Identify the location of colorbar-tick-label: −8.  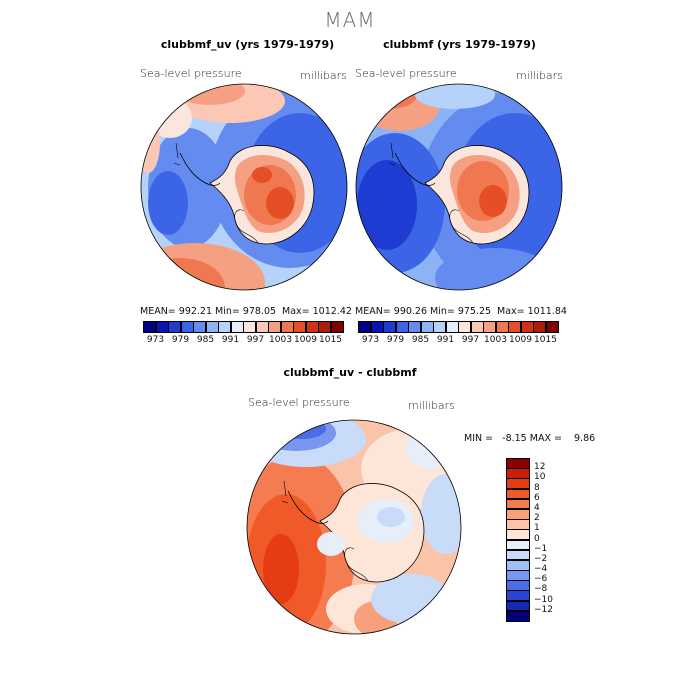
(541, 589).